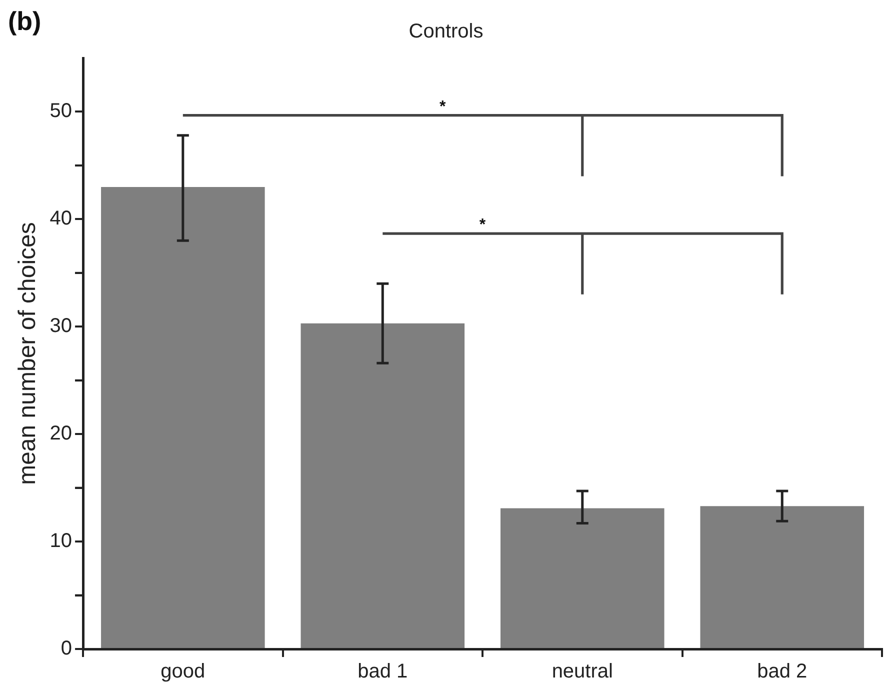 The image size is (892, 691). Describe the element at coordinates (61, 541) in the screenshot. I see `y-tick-label: 10` at that location.